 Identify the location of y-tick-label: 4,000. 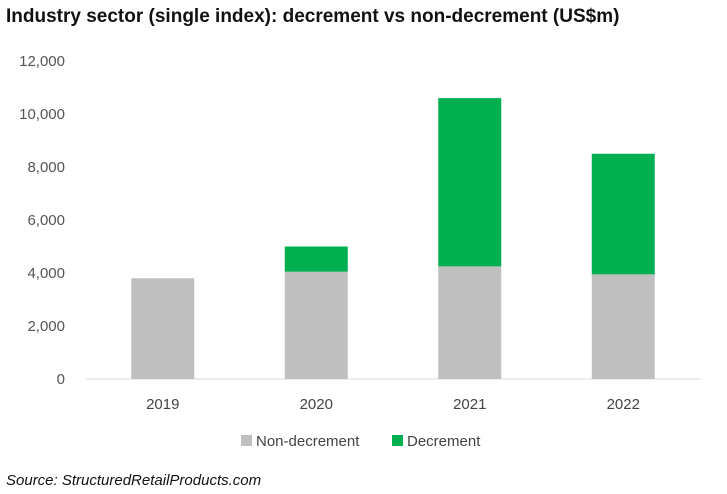
(46, 273).